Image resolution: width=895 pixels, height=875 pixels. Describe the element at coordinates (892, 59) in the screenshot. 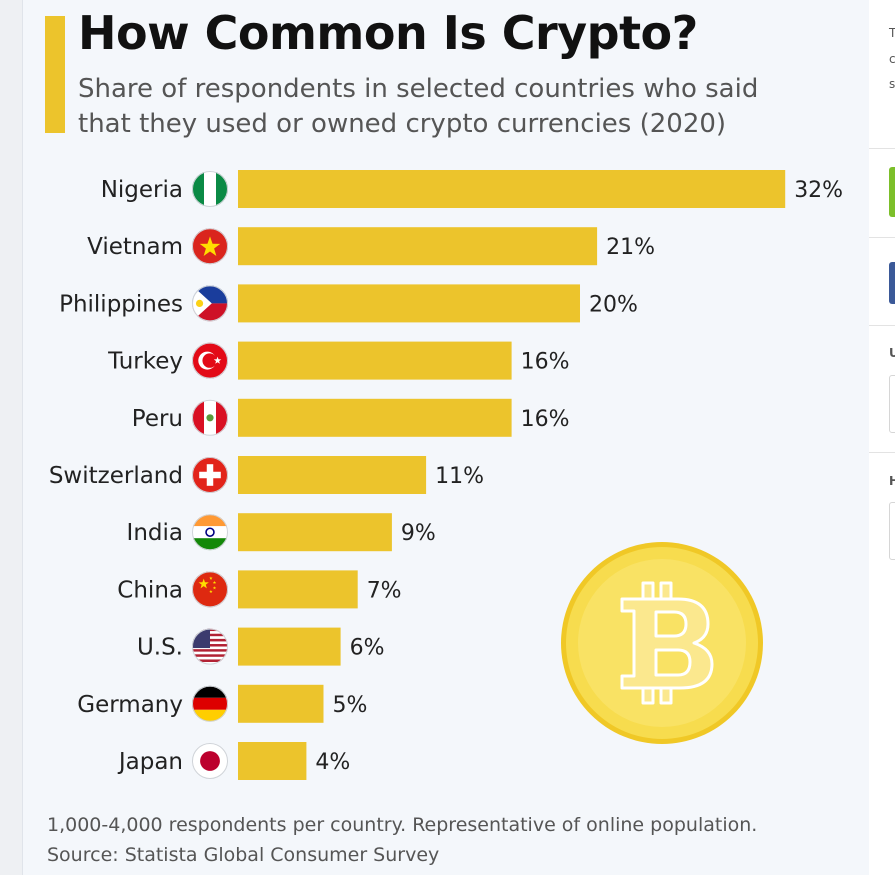

I see `side-panel-text: c` at that location.